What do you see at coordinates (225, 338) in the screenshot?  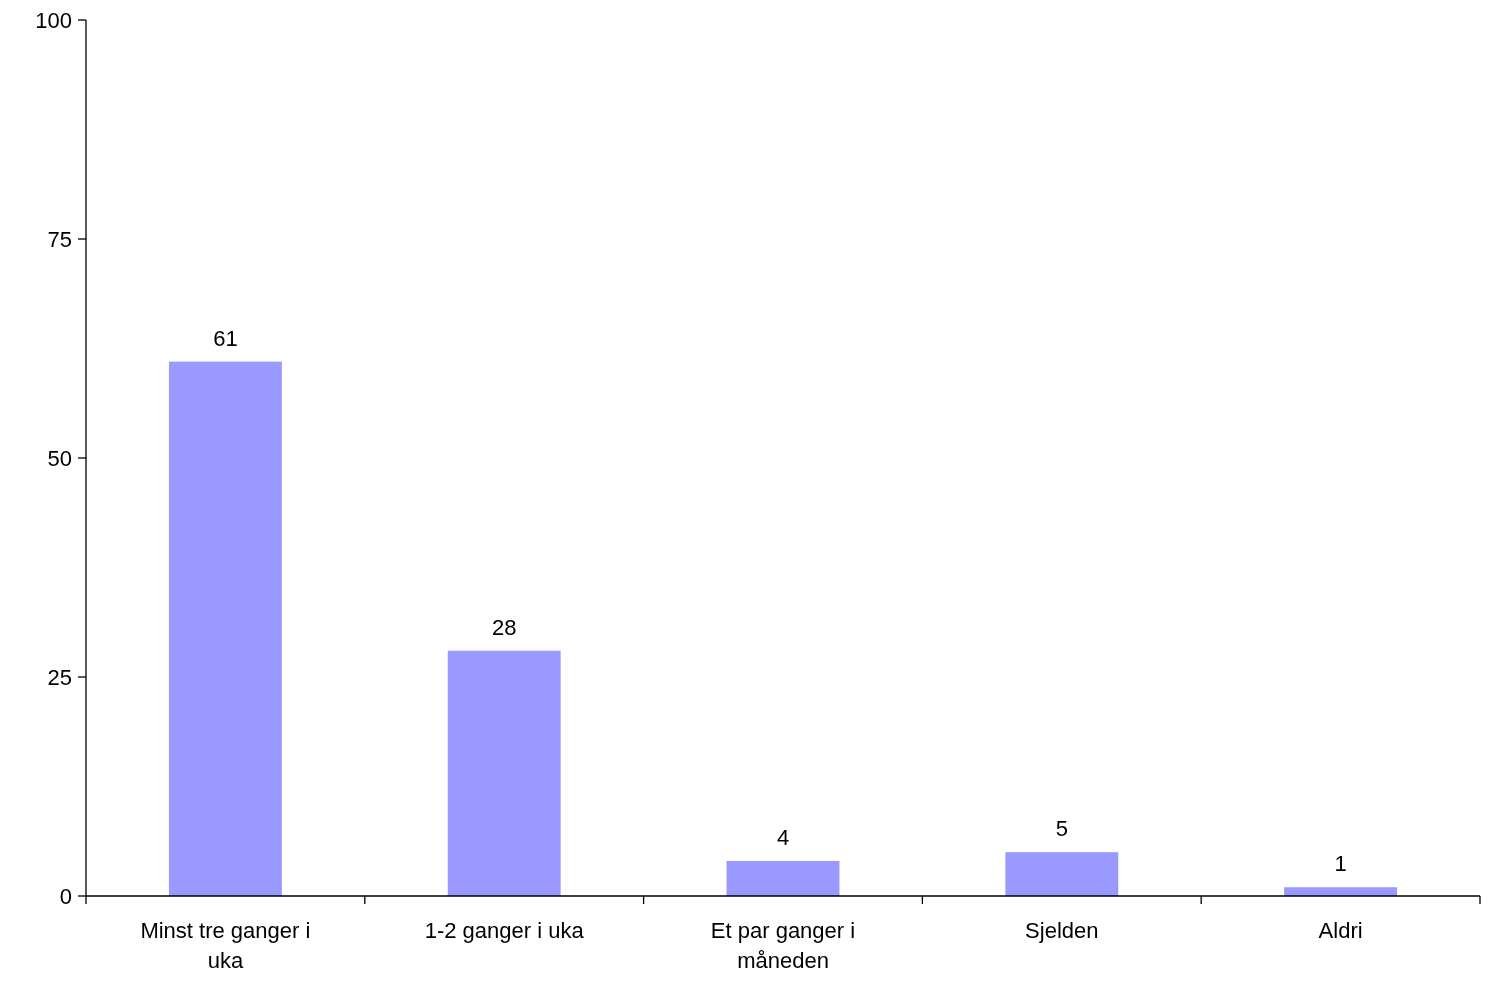 I see `data-label: 61` at bounding box center [225, 338].